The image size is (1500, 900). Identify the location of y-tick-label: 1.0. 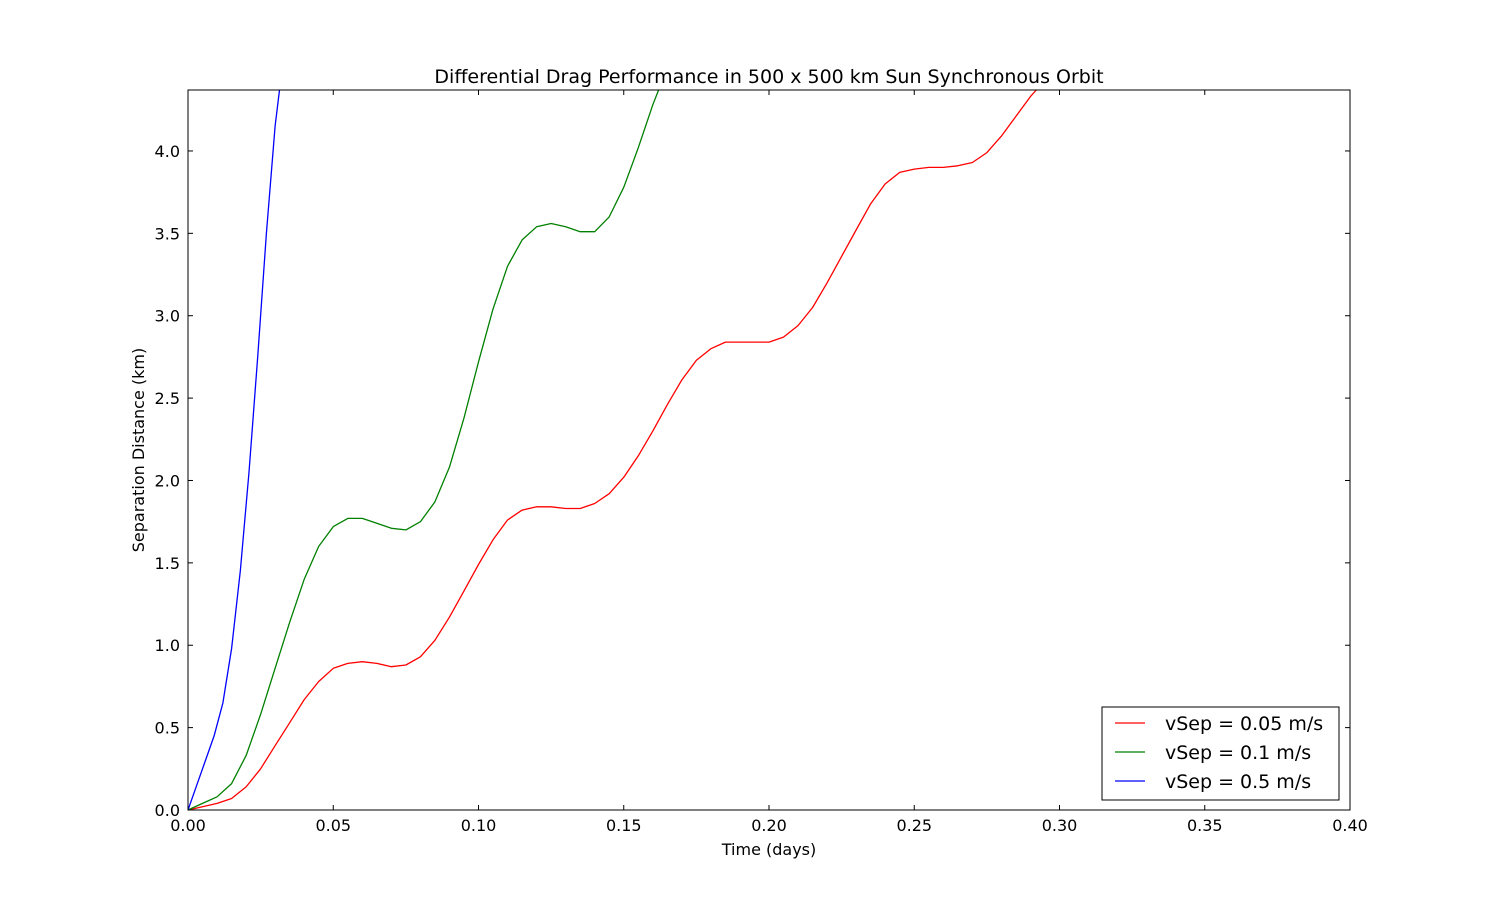
(167, 645).